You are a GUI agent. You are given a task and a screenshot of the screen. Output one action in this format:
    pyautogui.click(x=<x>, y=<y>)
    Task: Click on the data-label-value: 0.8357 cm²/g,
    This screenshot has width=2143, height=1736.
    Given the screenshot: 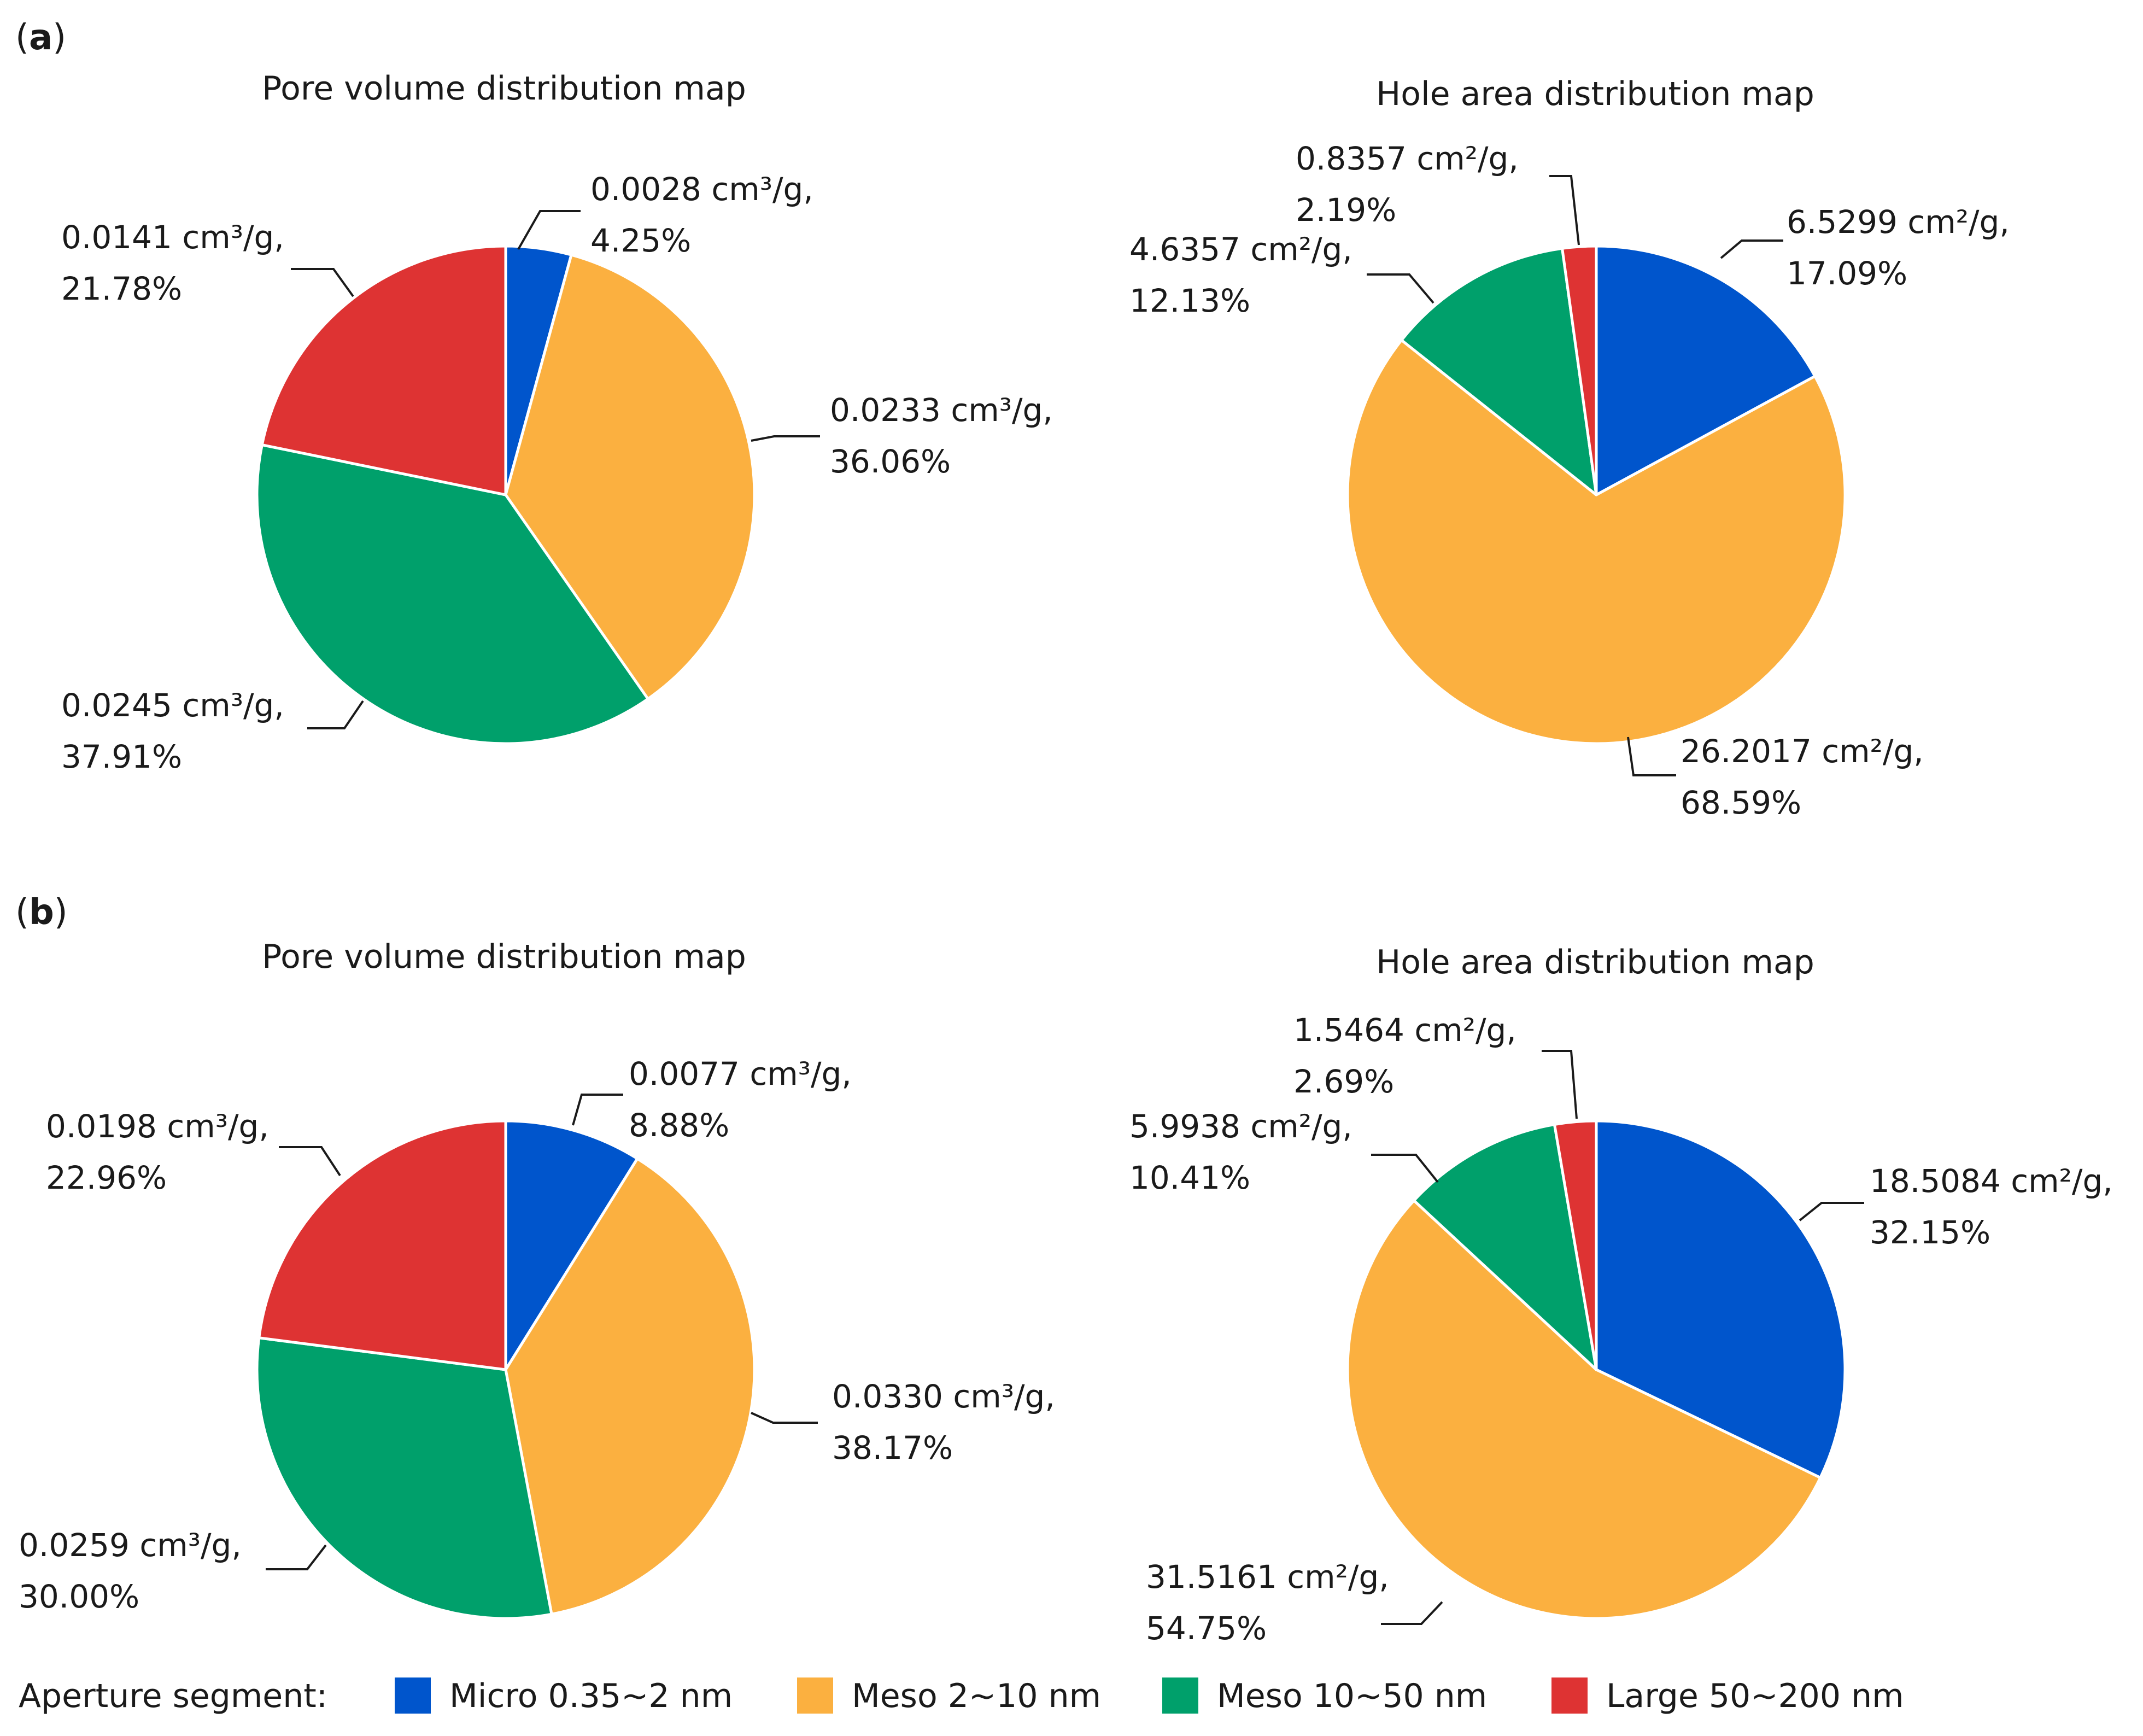 What is the action you would take?
    pyautogui.click(x=1407, y=158)
    